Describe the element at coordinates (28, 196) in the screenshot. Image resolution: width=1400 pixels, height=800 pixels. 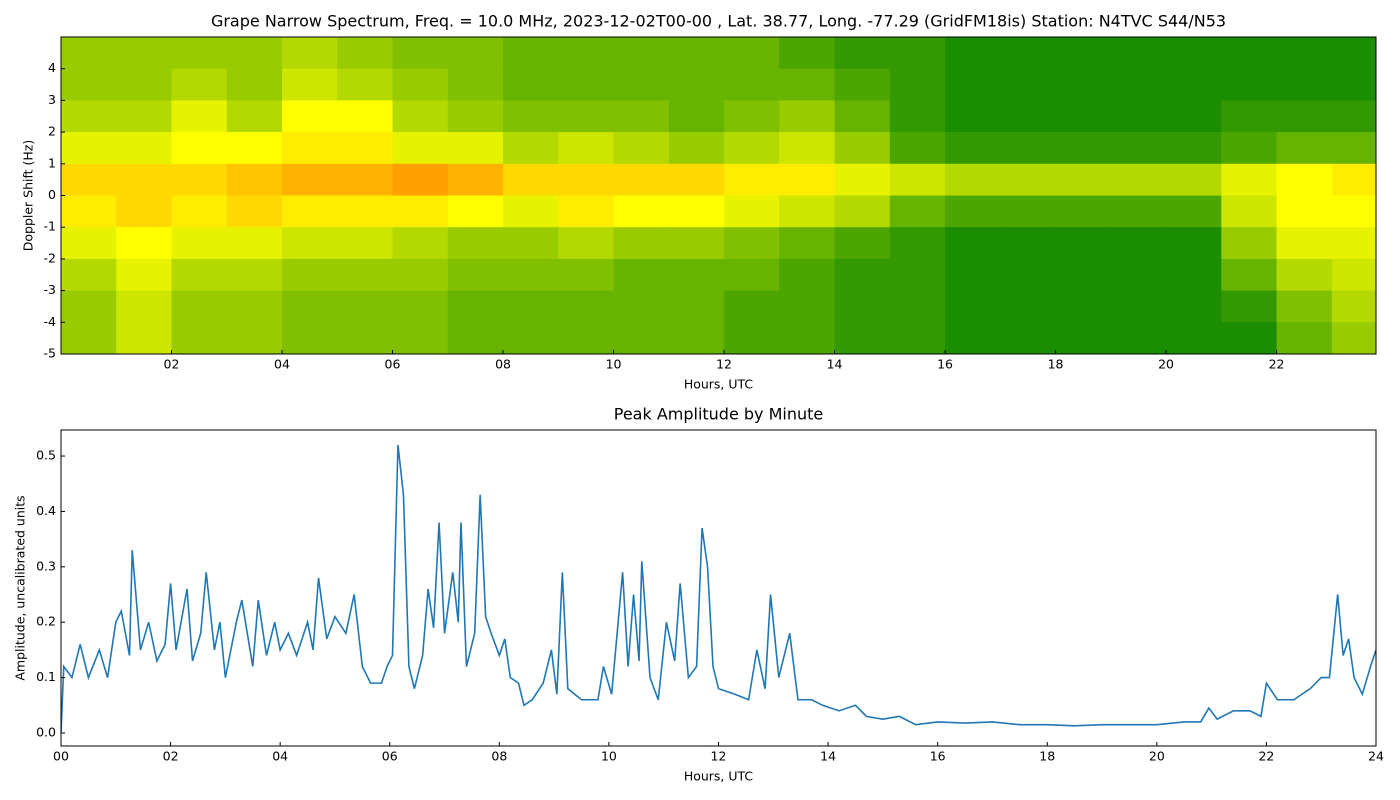
I see `y-axis-label: Doppler Shift (Hz)` at that location.